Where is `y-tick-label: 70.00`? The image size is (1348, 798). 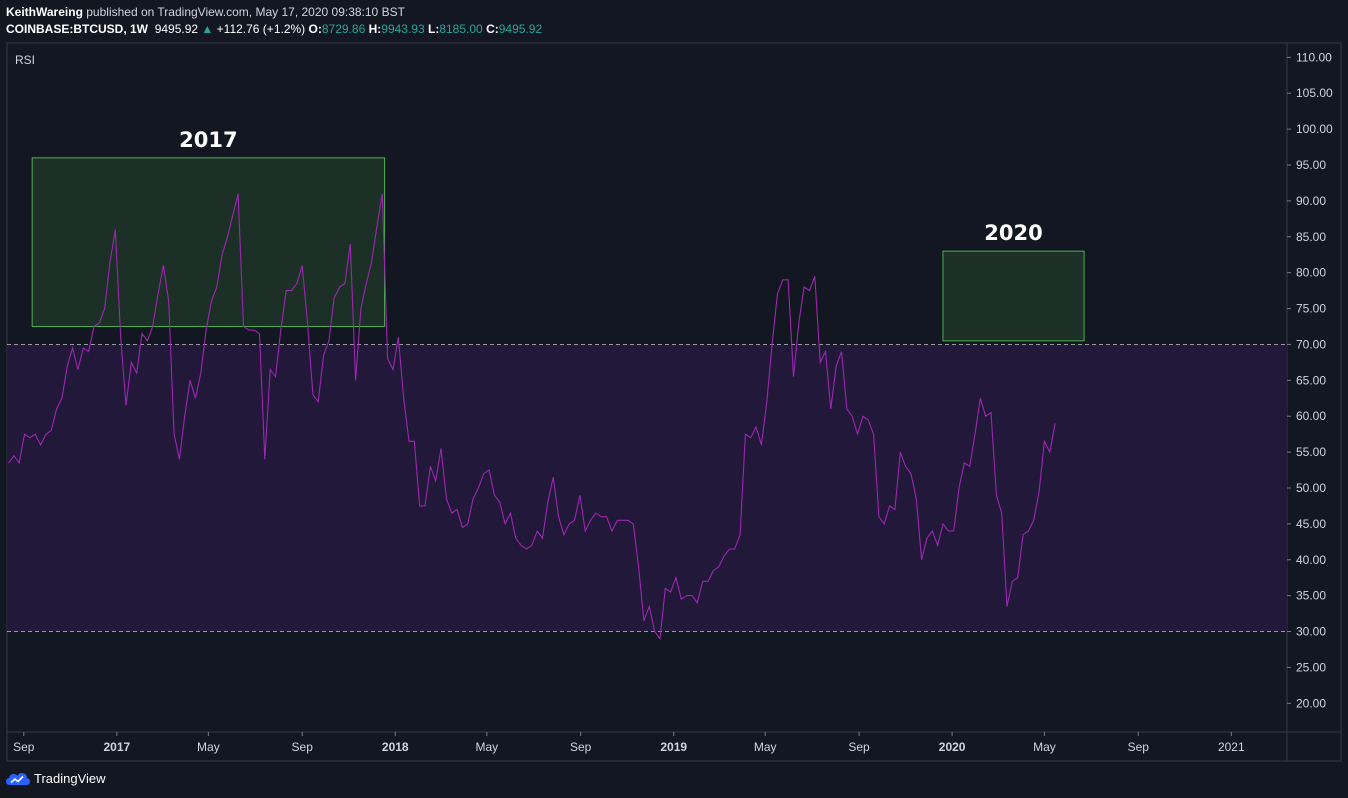 y-tick-label: 70.00 is located at coordinates (1311, 344).